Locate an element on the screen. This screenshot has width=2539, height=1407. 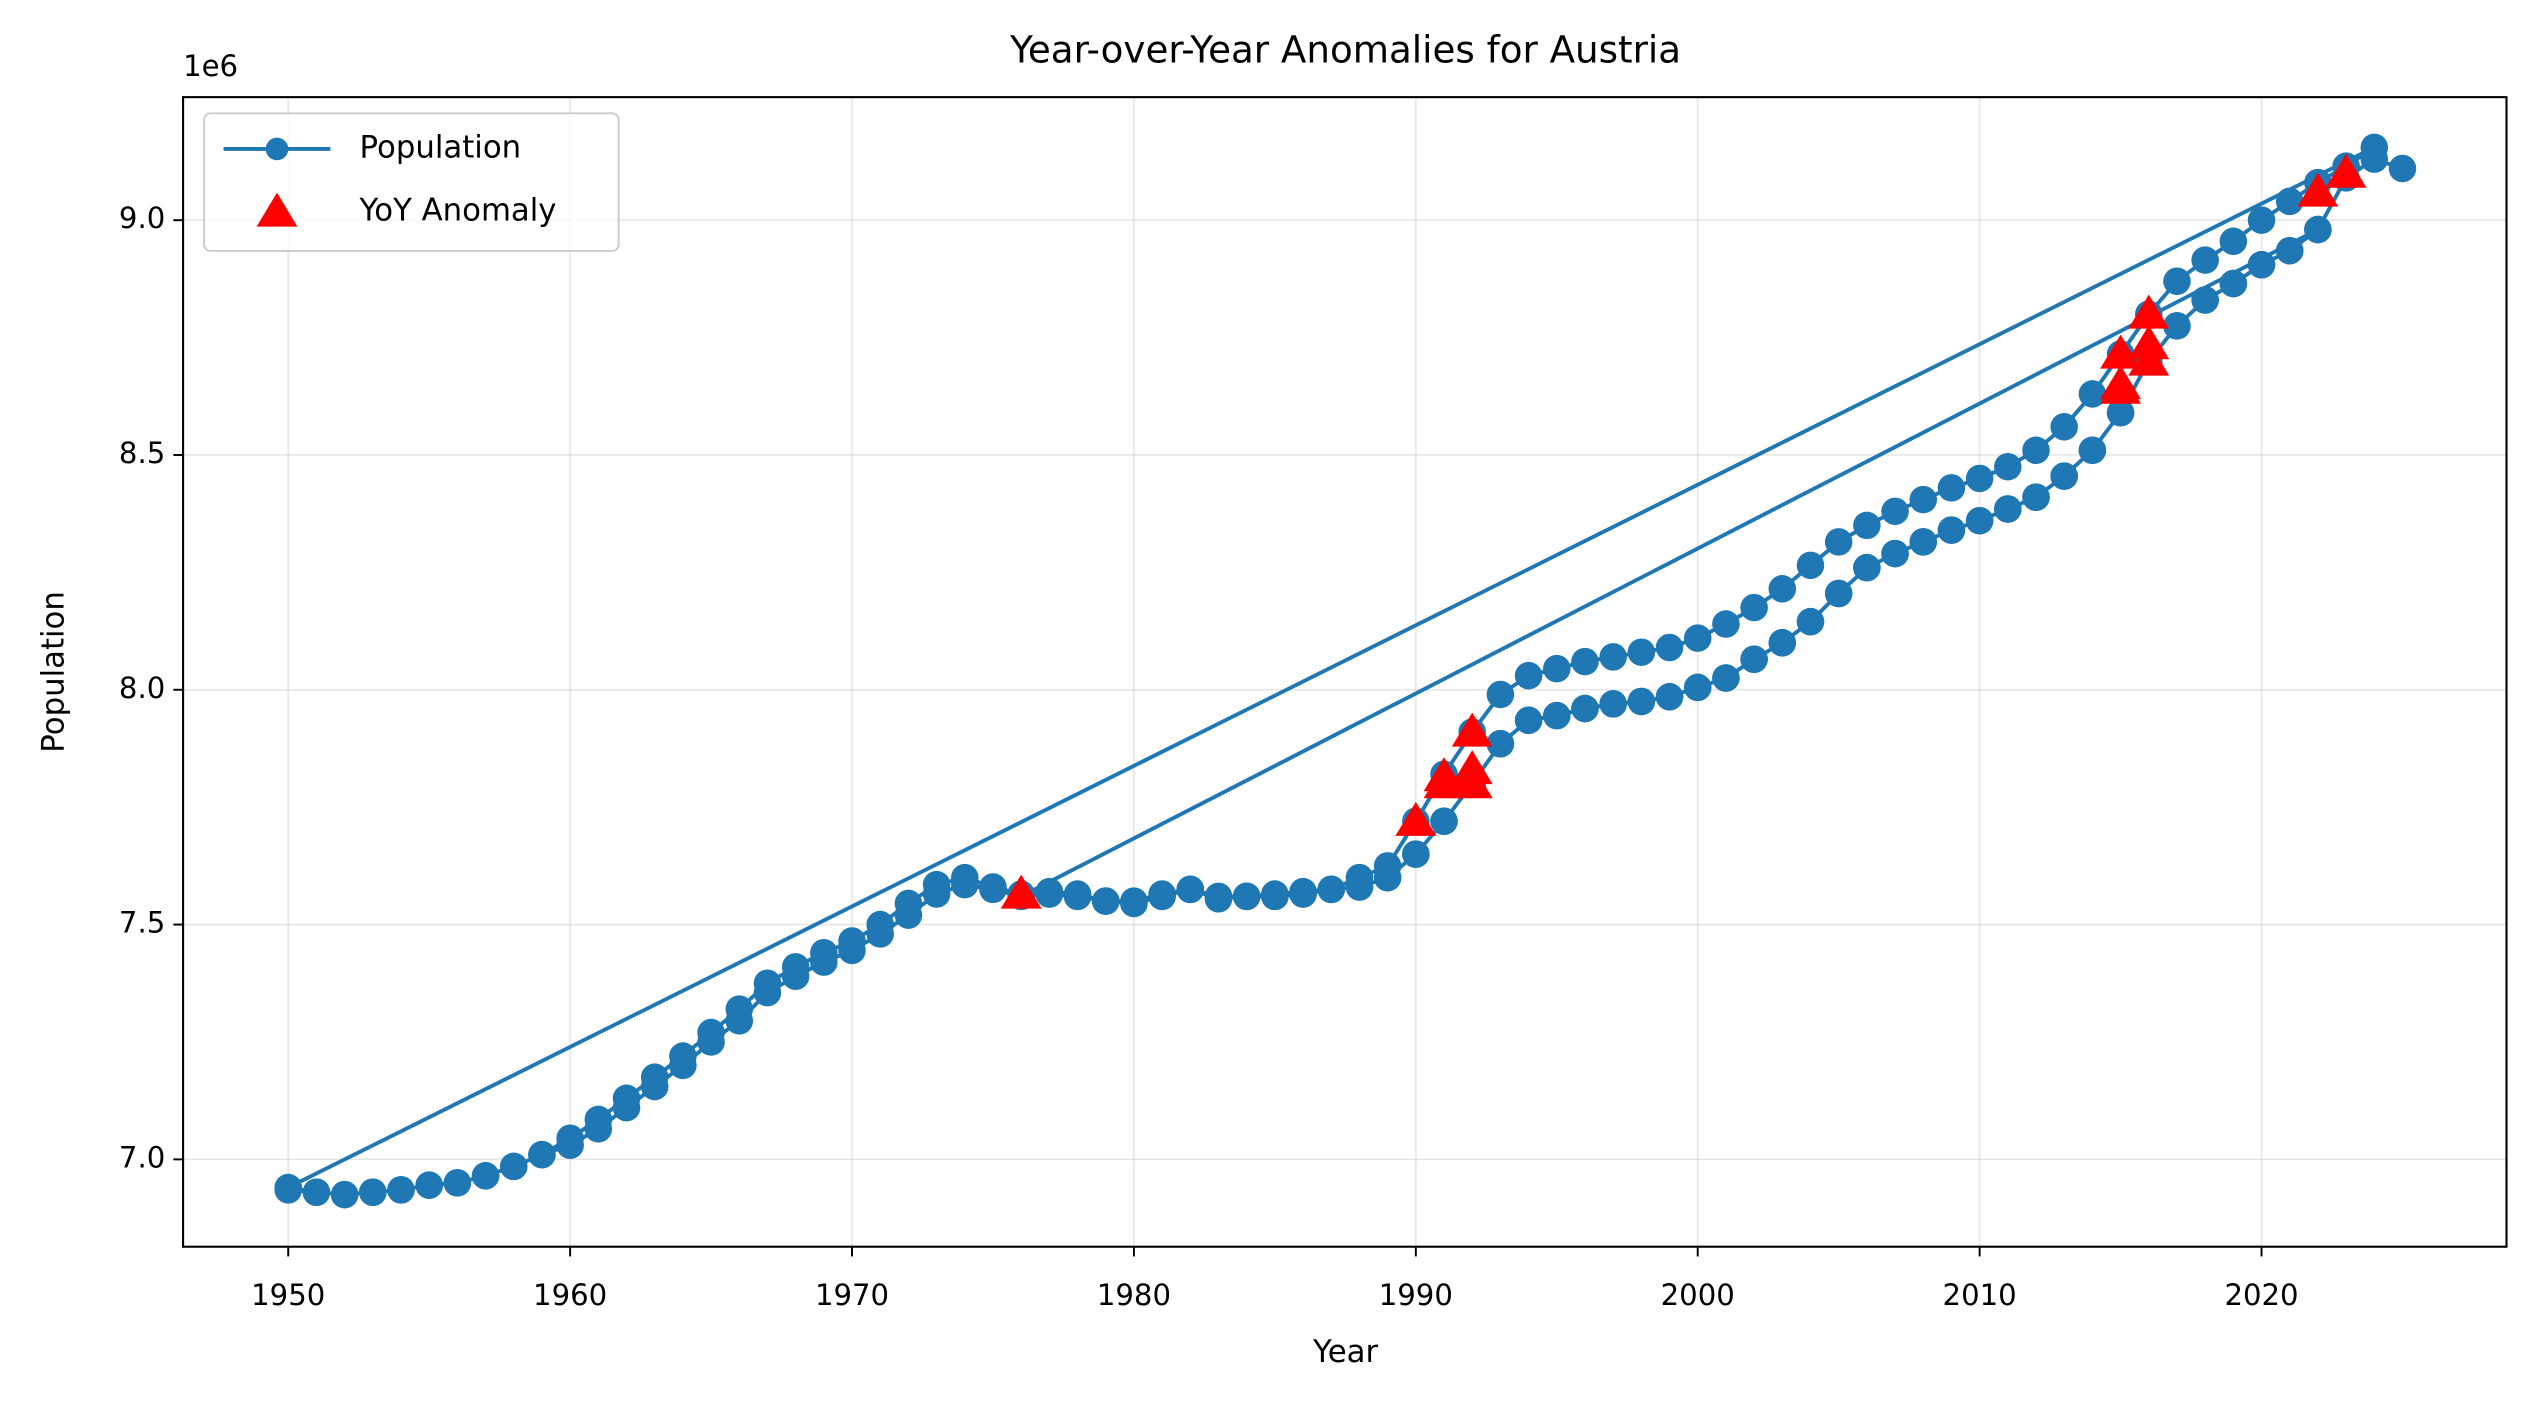
y-offset-label: 1e6 is located at coordinates (210, 66).